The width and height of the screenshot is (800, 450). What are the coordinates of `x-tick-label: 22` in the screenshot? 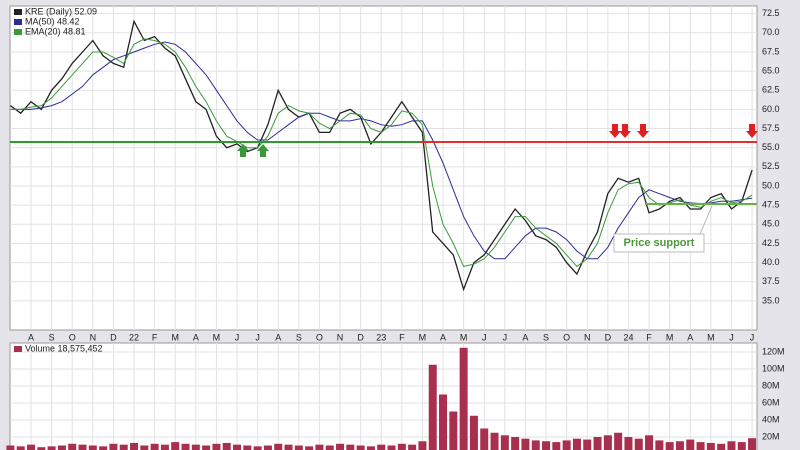 It's located at (134, 337).